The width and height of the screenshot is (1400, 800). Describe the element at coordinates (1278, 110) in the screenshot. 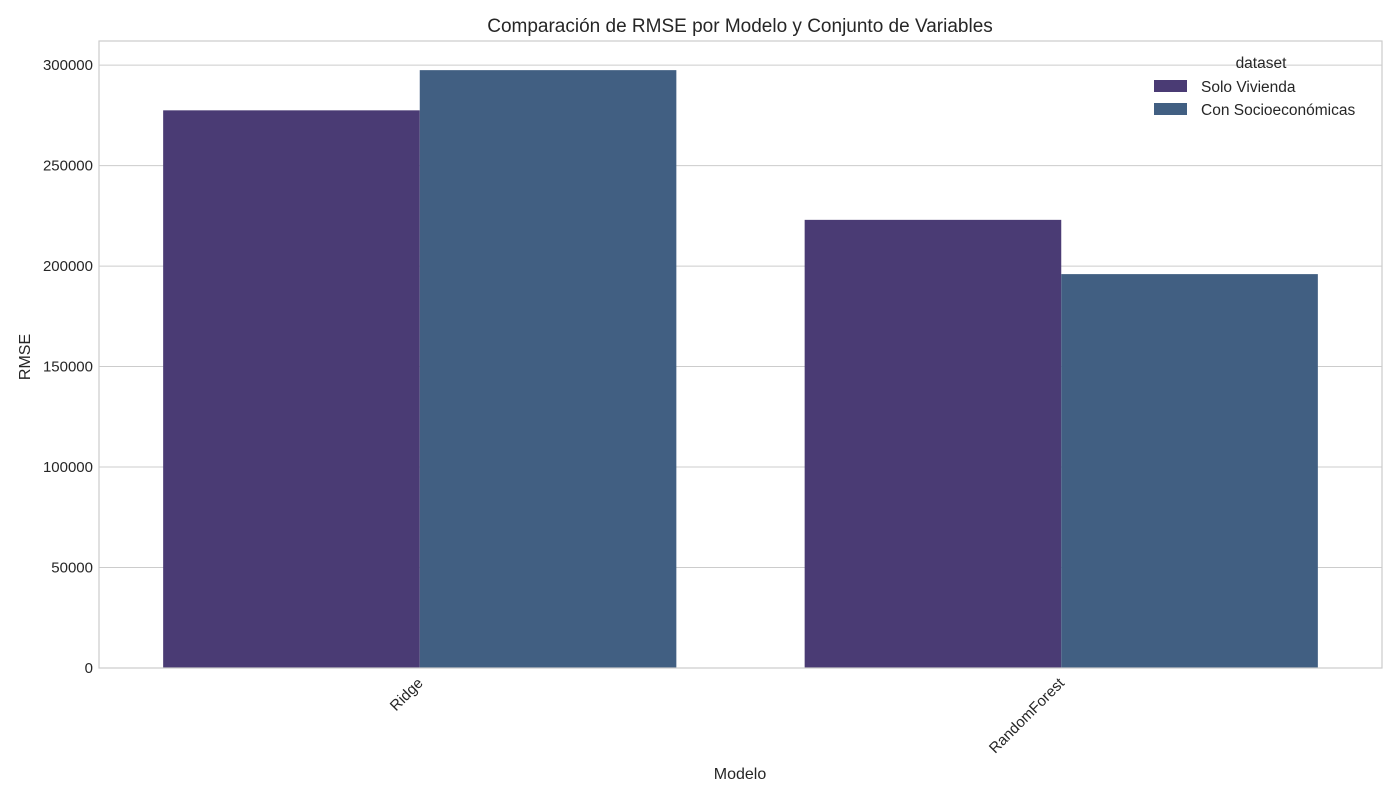

I see `legend-label-series-2: Con Socioeconómicas` at that location.